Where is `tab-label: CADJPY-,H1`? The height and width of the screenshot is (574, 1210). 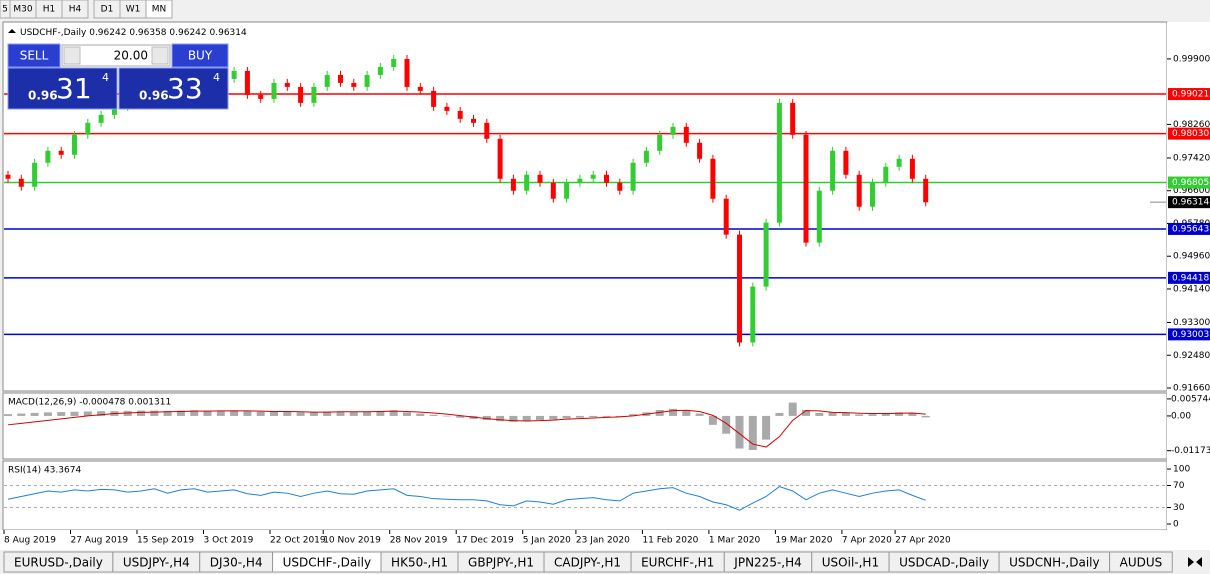 tab-label: CADJPY-,H1 is located at coordinates (587, 563).